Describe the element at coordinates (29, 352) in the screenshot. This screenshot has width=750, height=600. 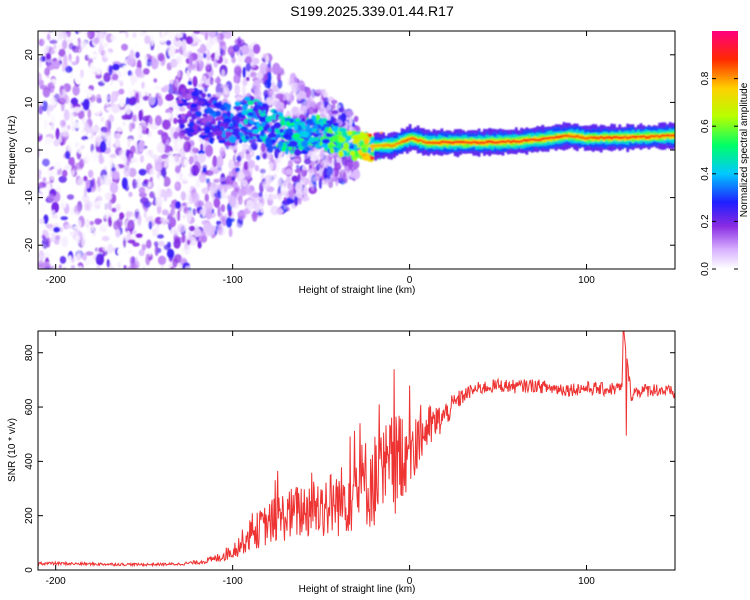
I see `snr-ytick-label: 800` at that location.